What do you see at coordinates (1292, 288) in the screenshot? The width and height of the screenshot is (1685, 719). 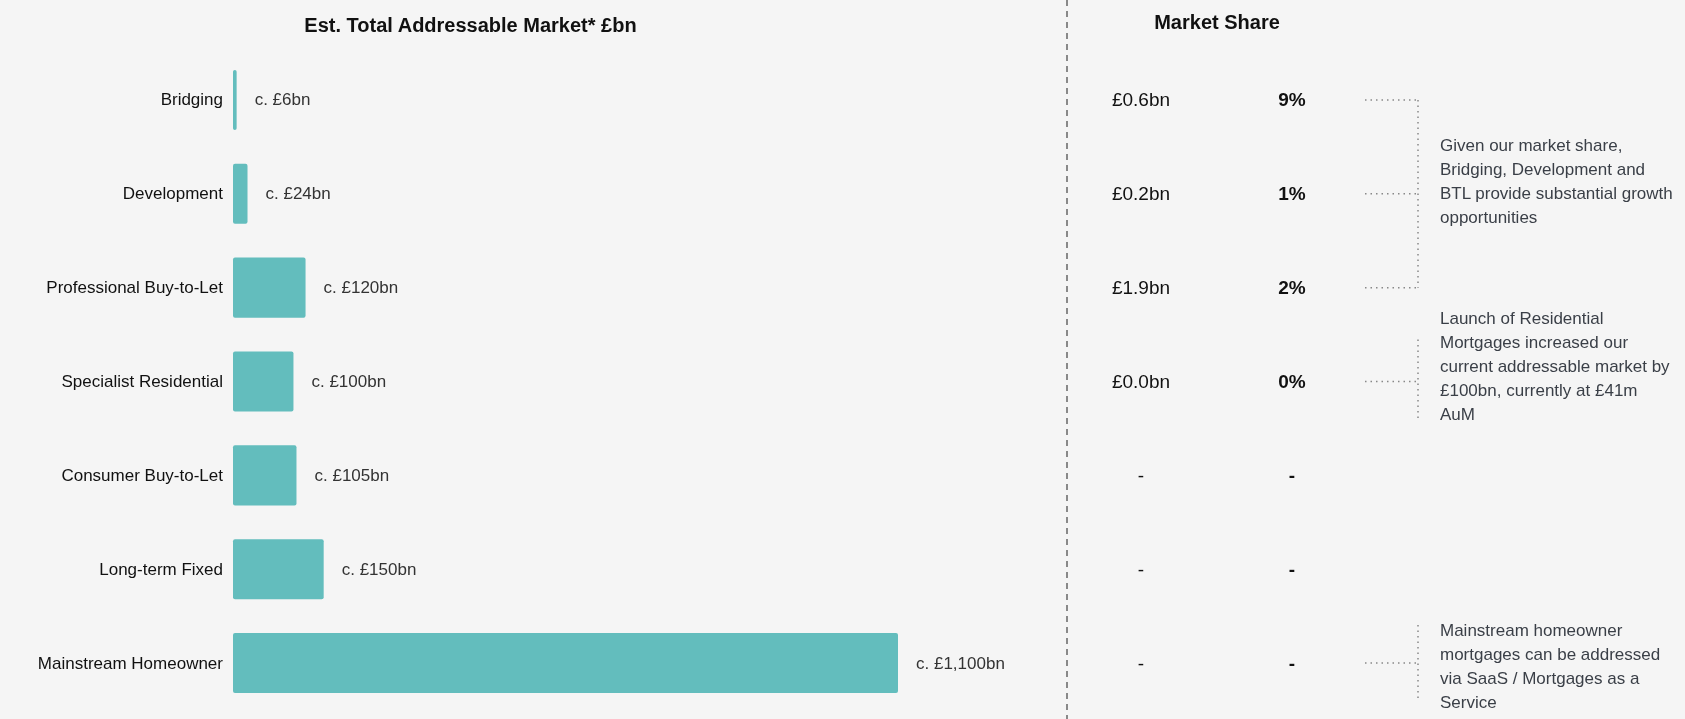 I see `text: 2%` at bounding box center [1292, 288].